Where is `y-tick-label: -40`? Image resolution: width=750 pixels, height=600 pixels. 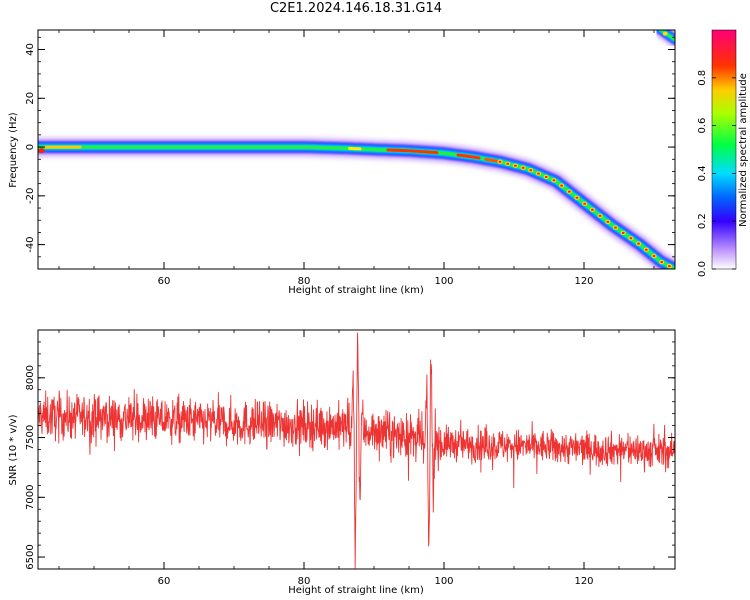 y-tick-label: -40 is located at coordinates (30, 244).